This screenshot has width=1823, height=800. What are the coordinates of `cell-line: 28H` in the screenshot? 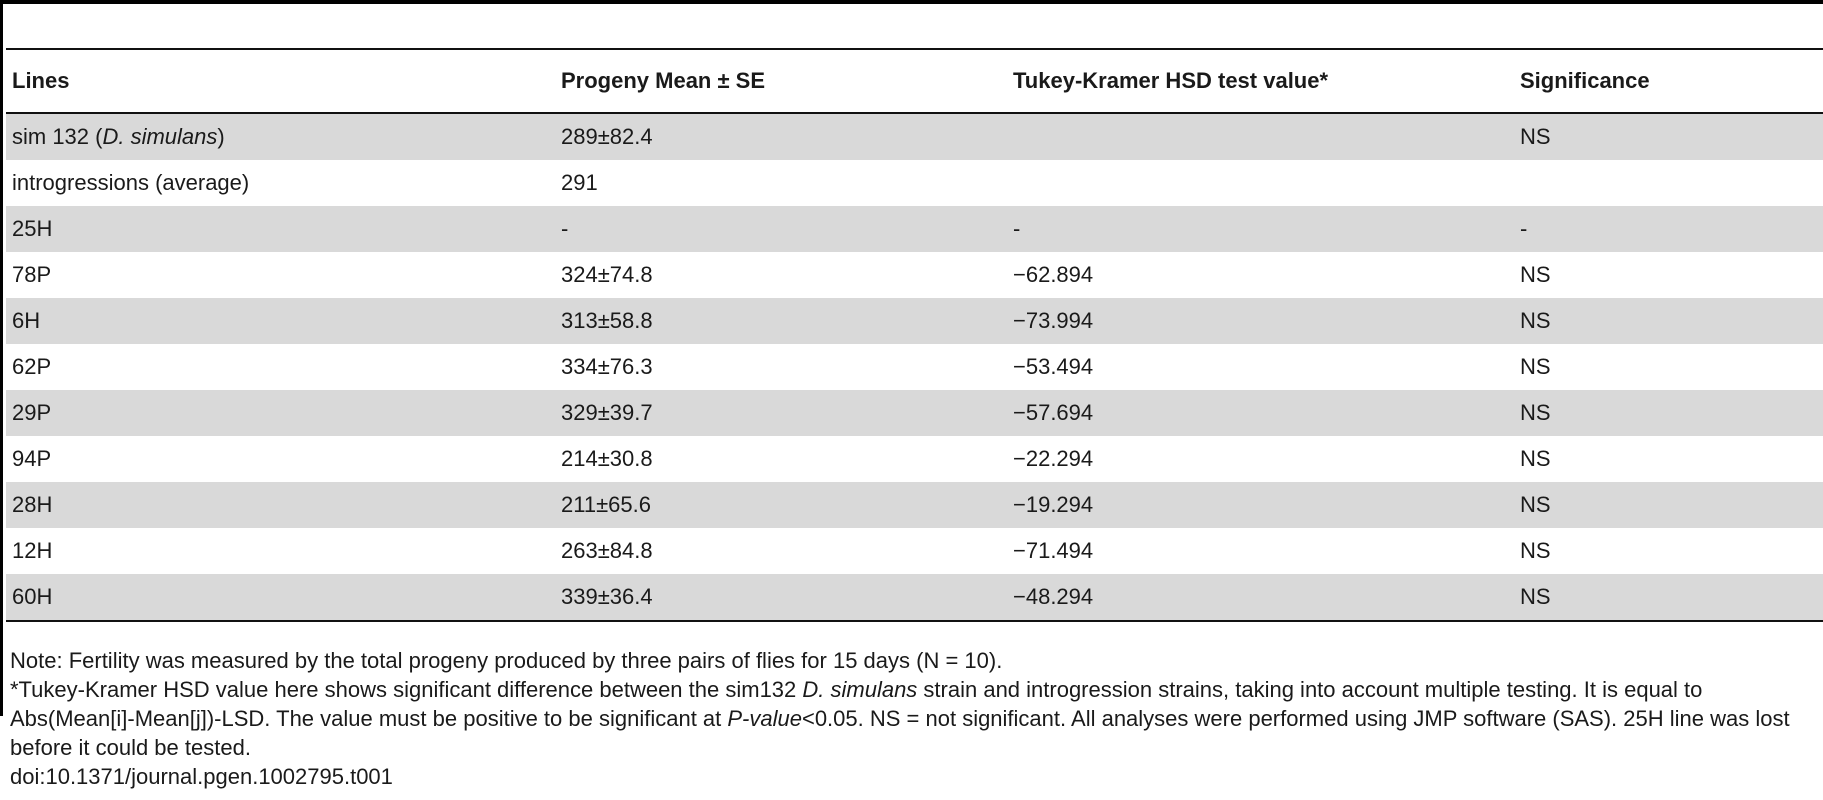 It's located at (32, 504).